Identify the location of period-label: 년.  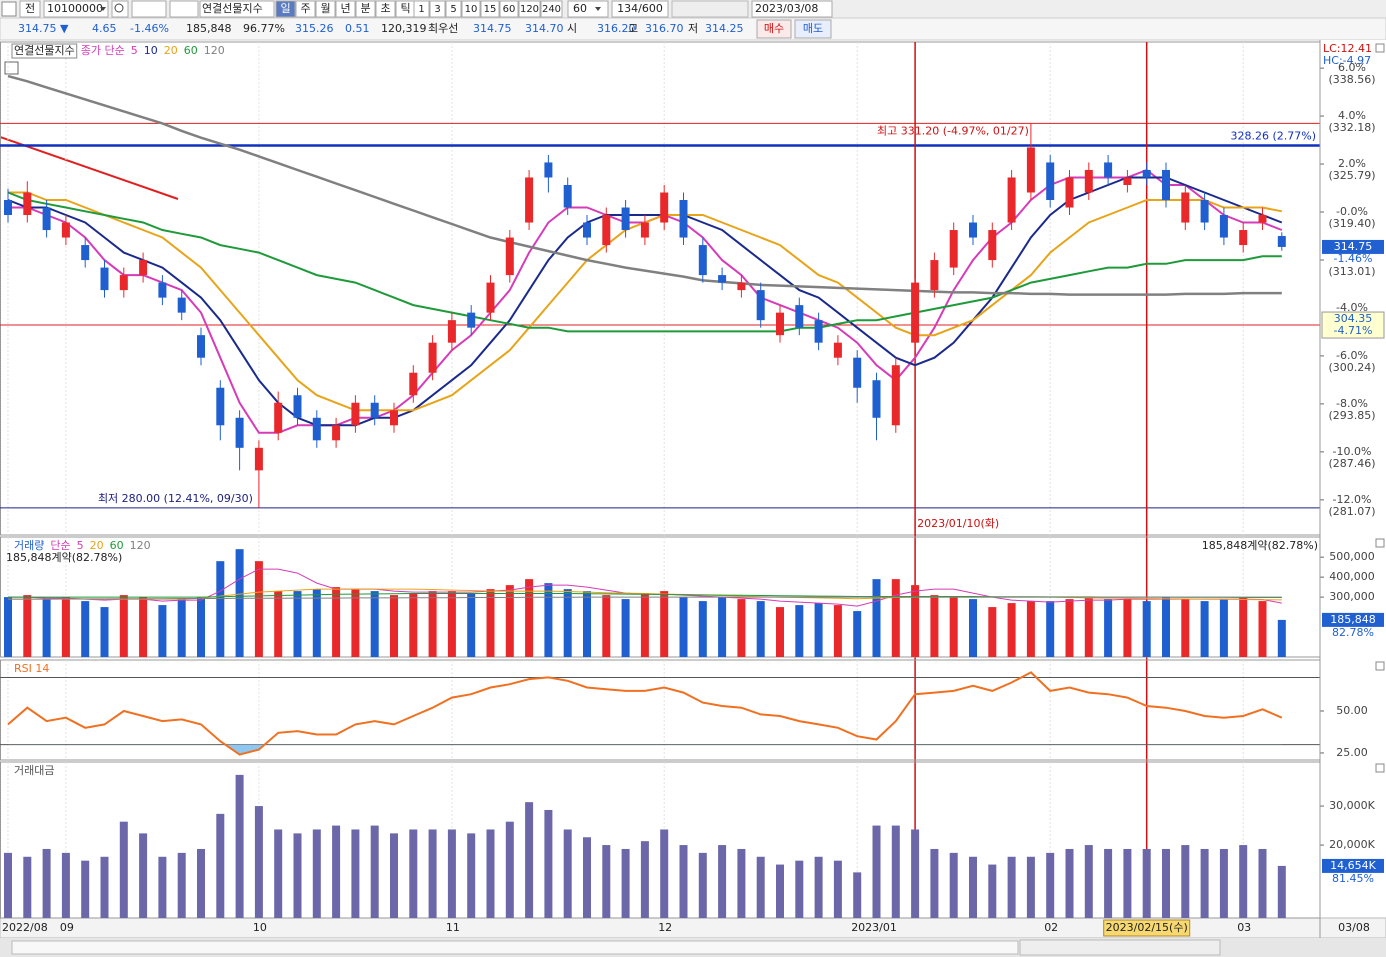
(345, 8).